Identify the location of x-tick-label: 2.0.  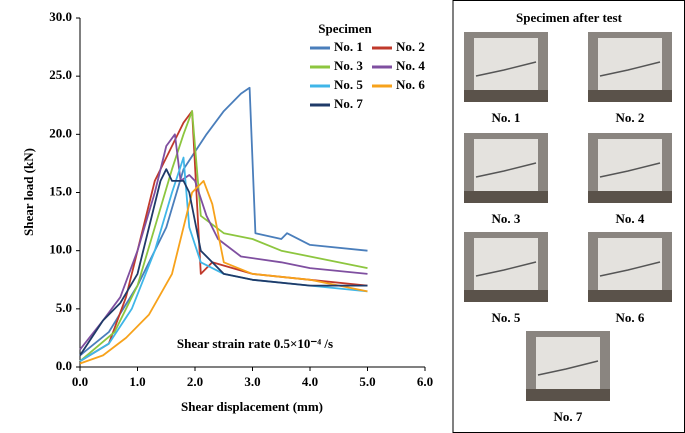
(195, 381).